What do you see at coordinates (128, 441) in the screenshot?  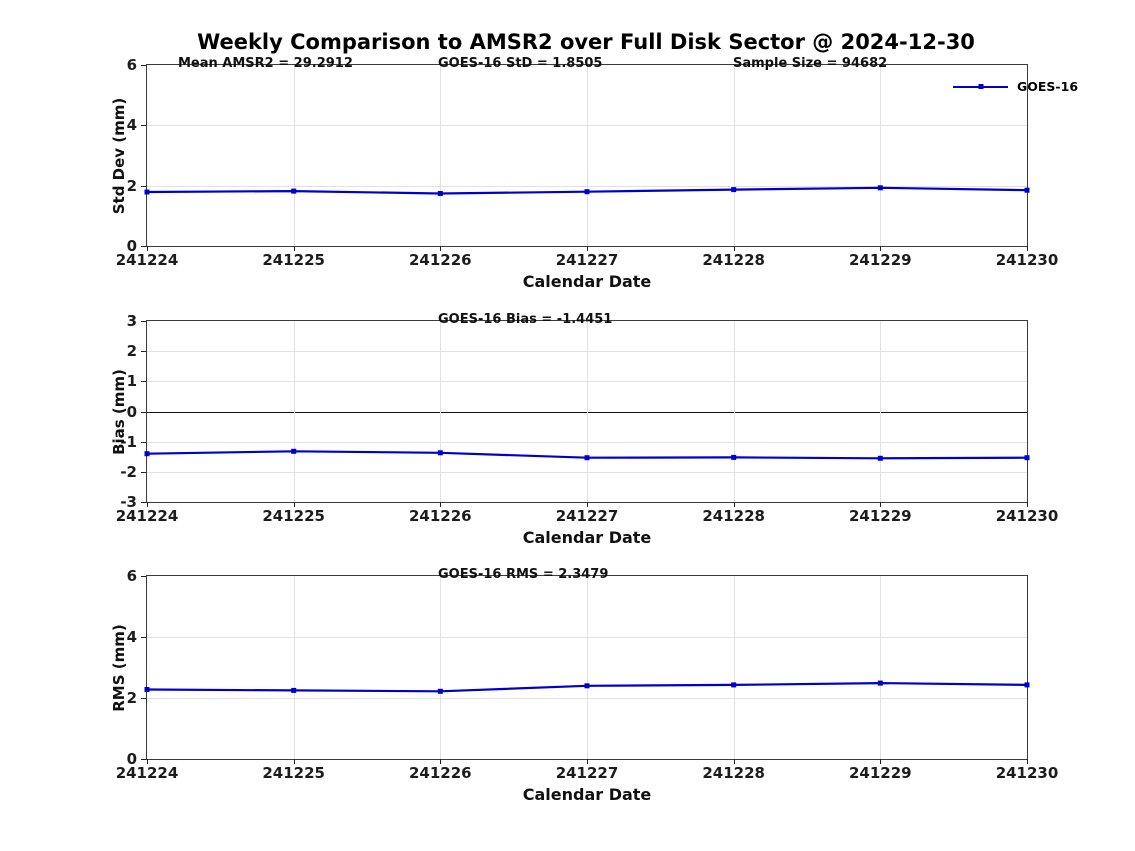 I see `y-tick-label: -1` at bounding box center [128, 441].